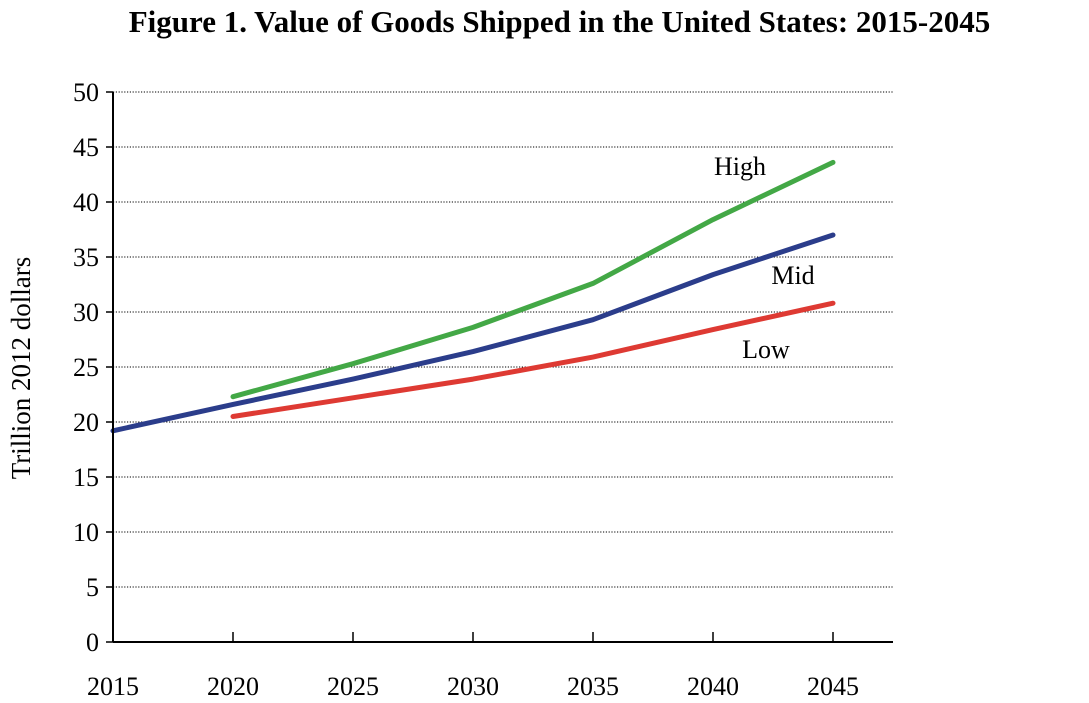  I want to click on y-tick-label-35: 35, so click(86, 257).